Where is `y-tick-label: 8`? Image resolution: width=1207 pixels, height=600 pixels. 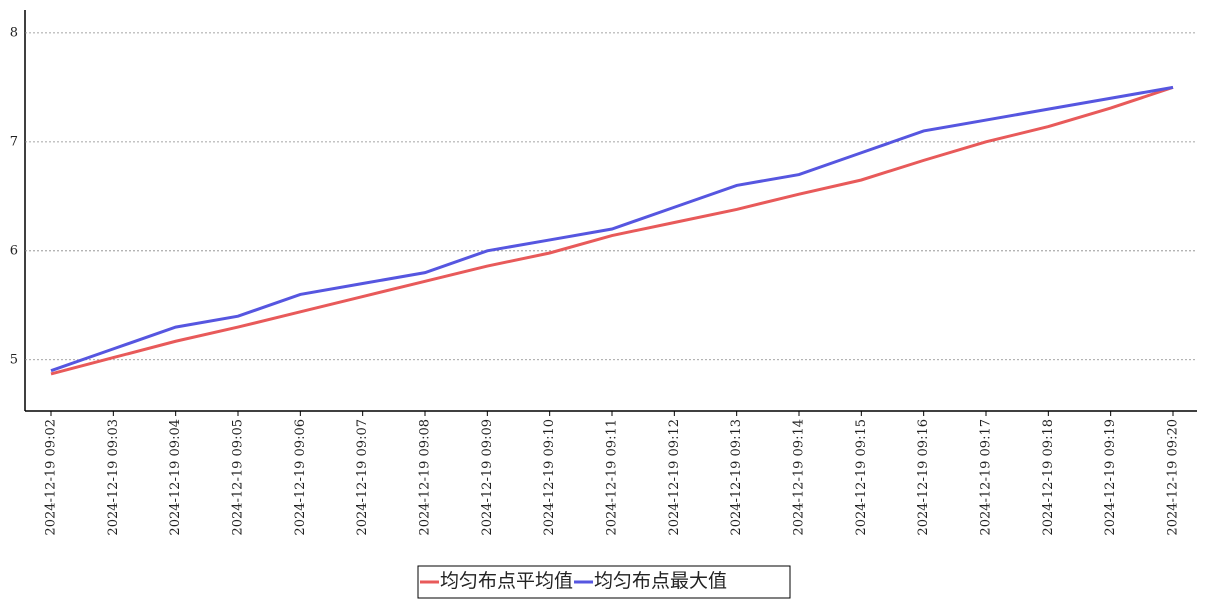
y-tick-label: 8 is located at coordinates (14, 32).